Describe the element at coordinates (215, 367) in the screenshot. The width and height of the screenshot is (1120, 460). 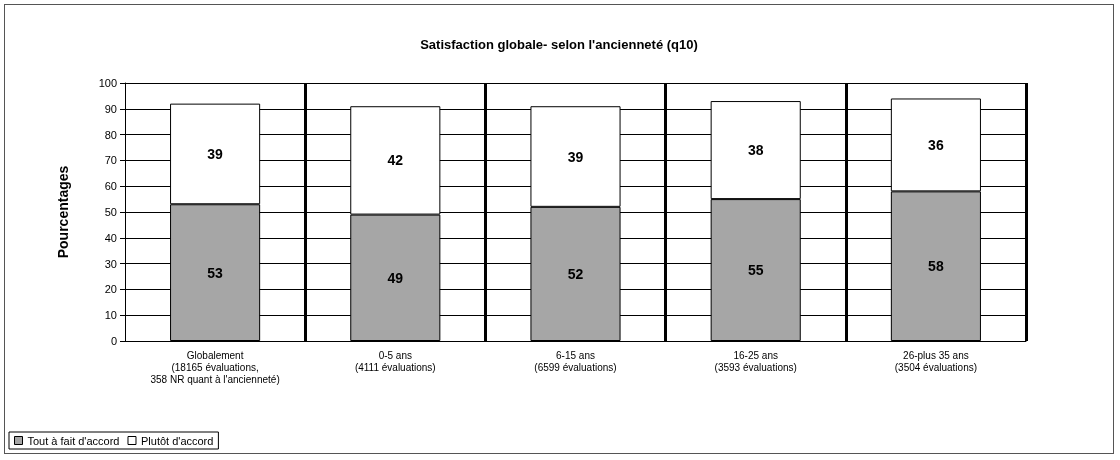
I see `x-tick-label: Globalement (18165 évaluations, 358 NR quant à l'ancienneté)` at that location.